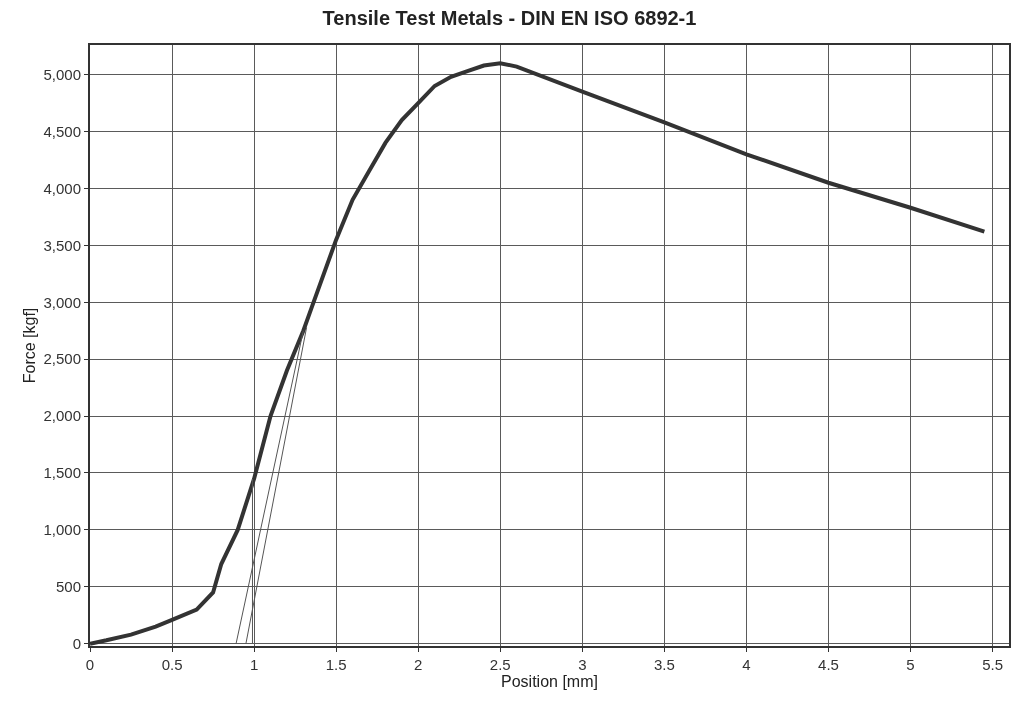 This screenshot has height=704, width=1019. I want to click on y-tick-label: 4,500, so click(62, 131).